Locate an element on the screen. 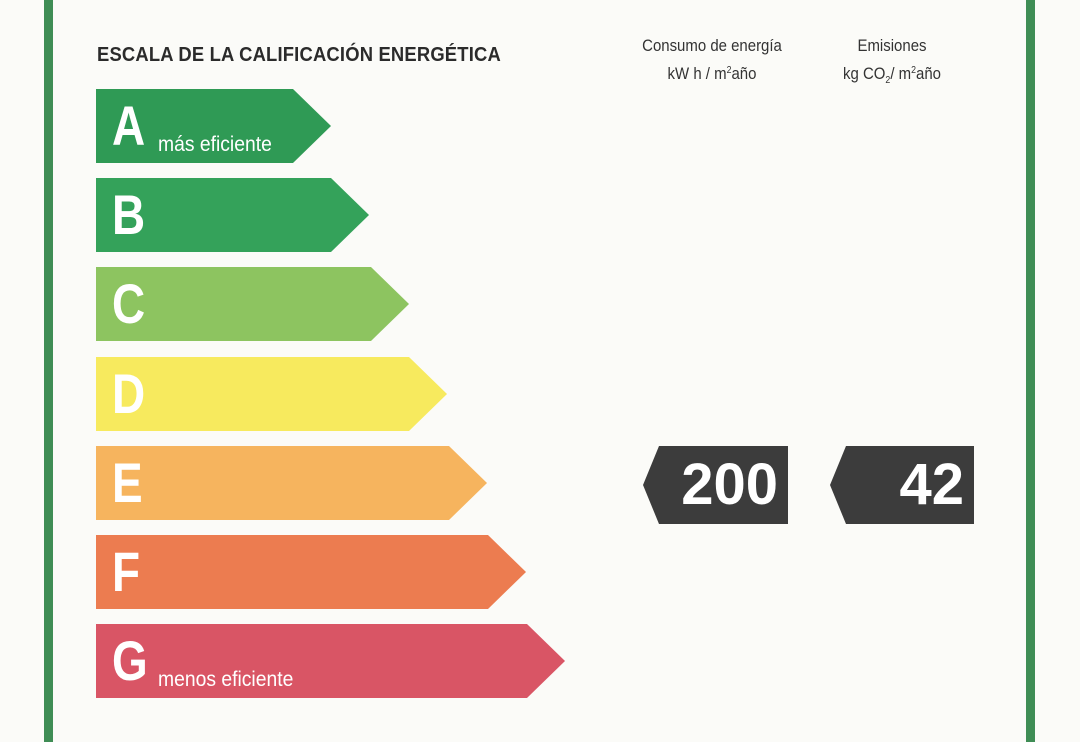  consumo-value-badge: 200 is located at coordinates (715, 485).